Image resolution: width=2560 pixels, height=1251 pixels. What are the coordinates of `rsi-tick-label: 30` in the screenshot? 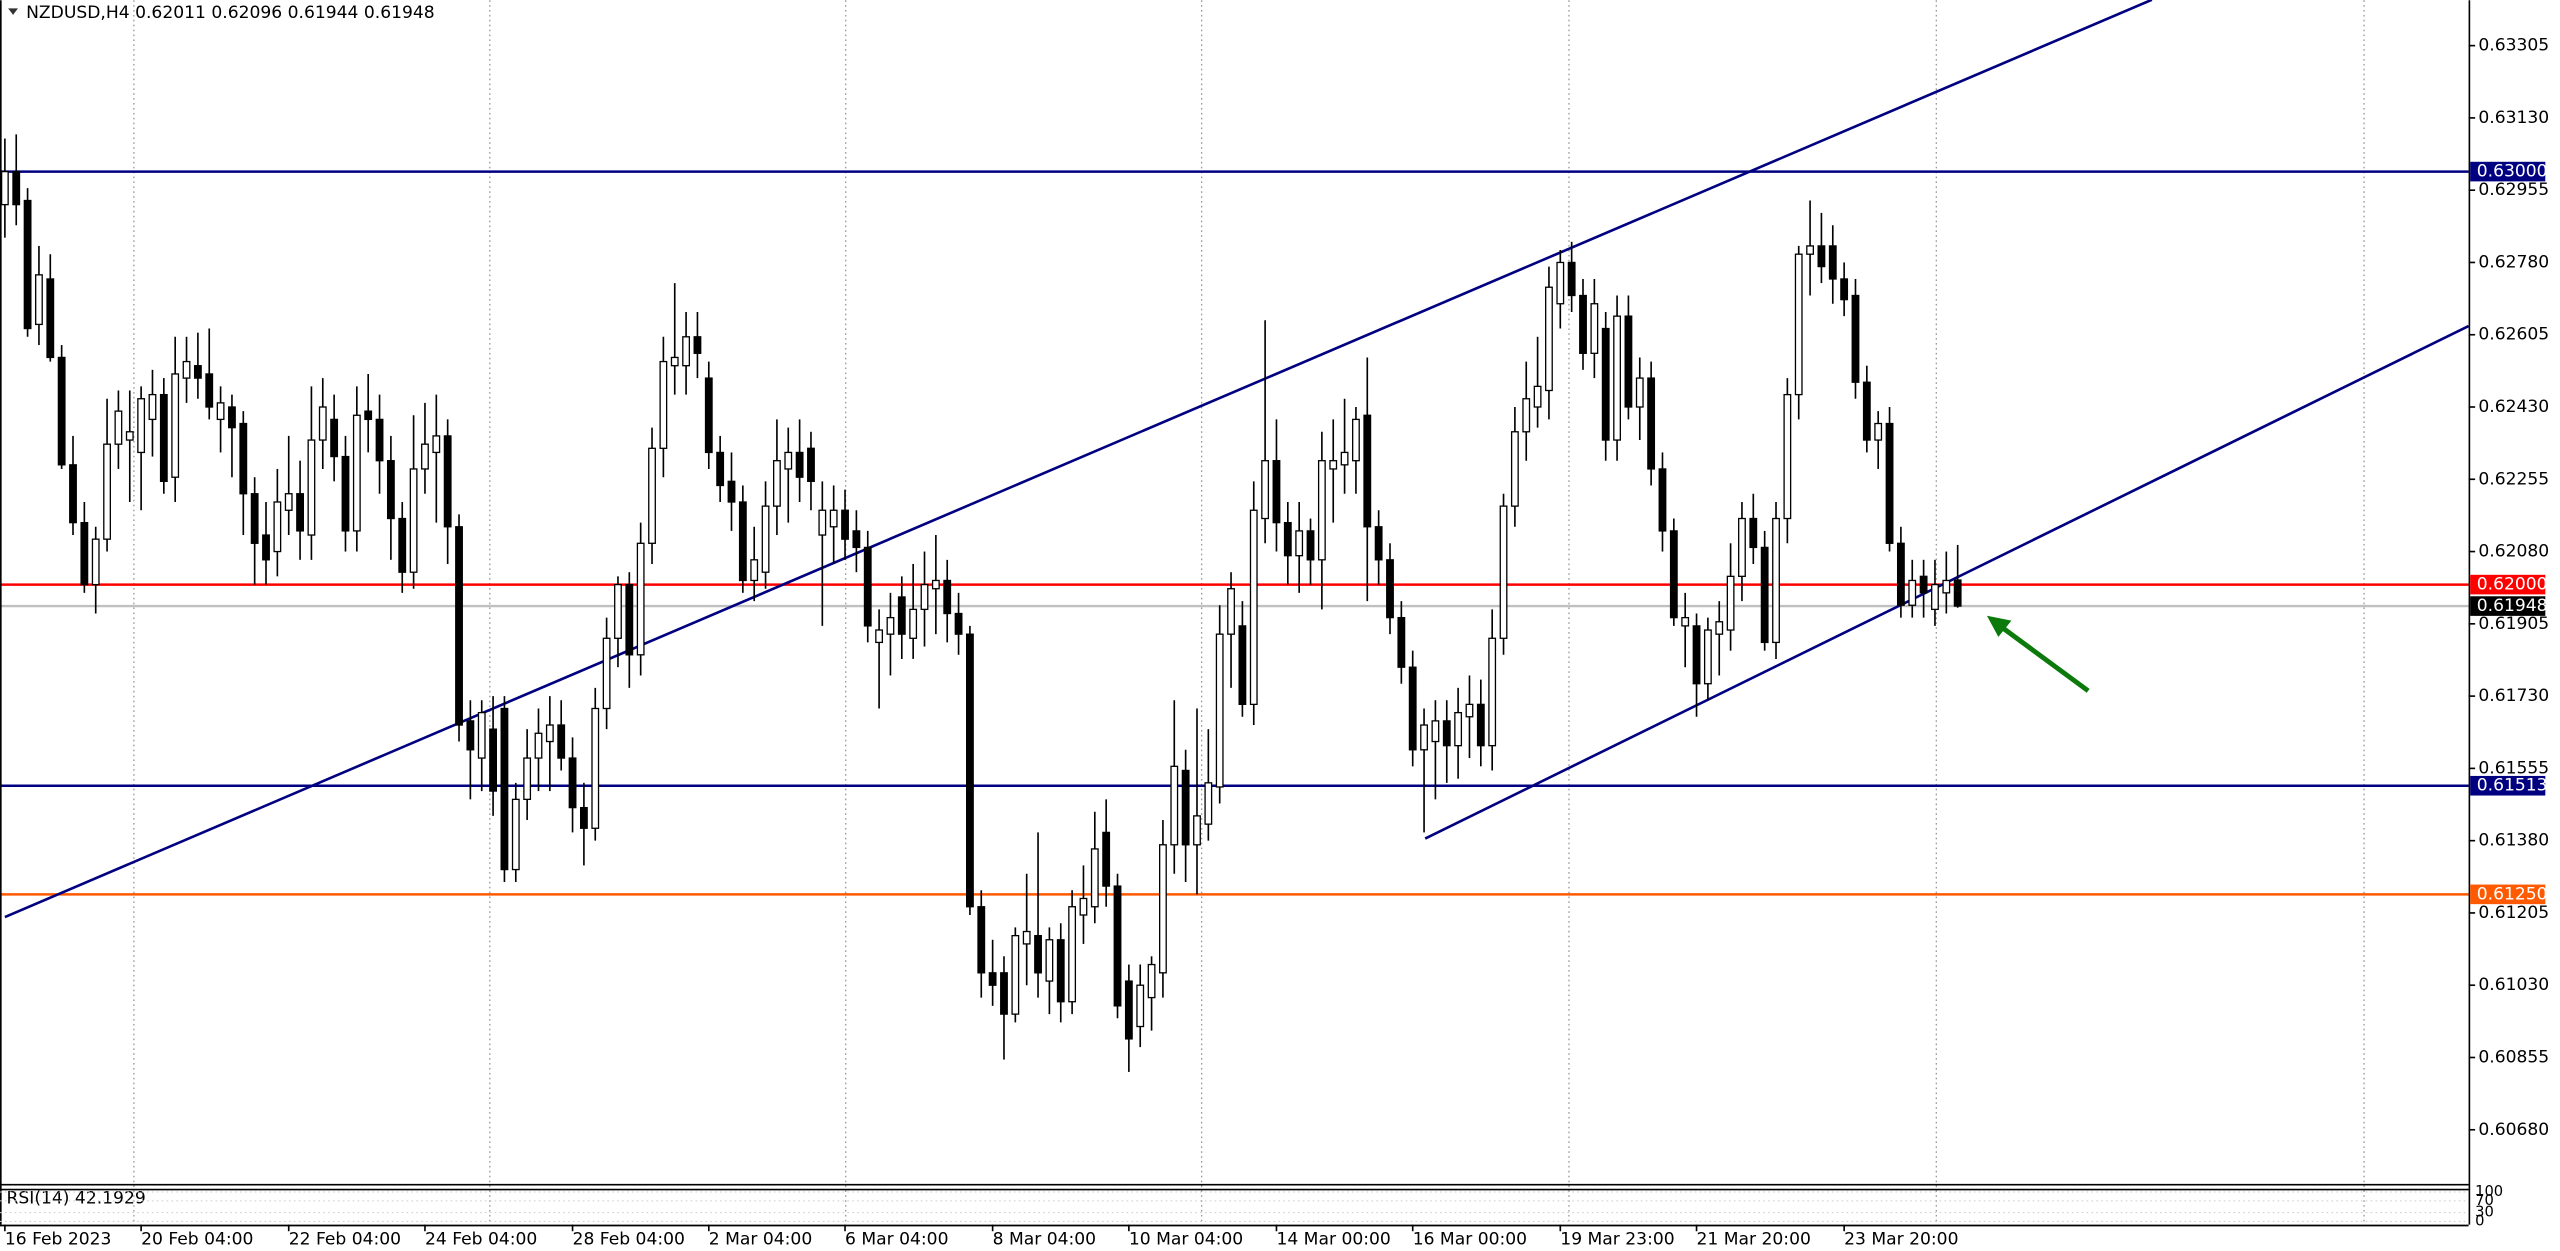 It's located at (2484, 1212).